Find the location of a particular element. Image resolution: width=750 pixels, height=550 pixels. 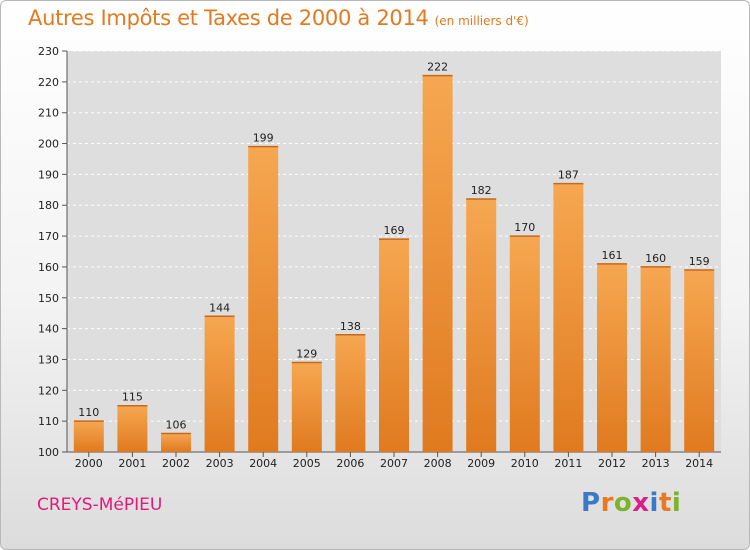

x-tick-label: 2006 is located at coordinates (350, 463).